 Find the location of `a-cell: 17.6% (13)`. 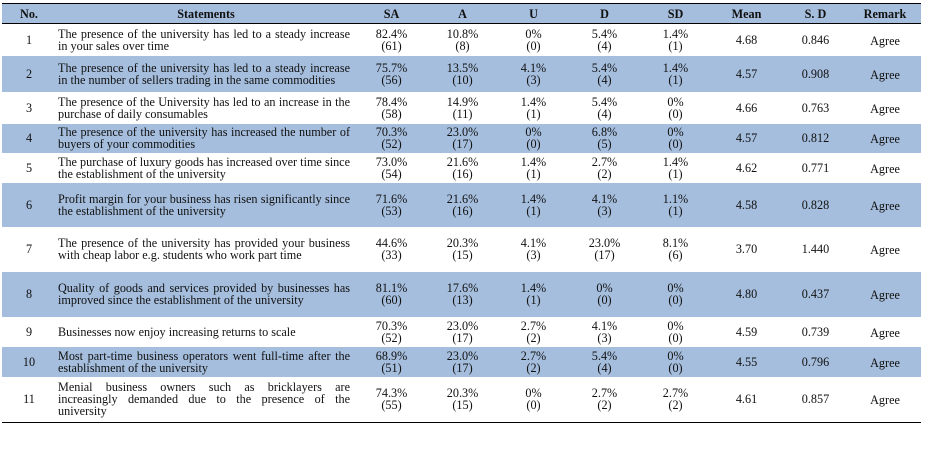

a-cell: 17.6% (13) is located at coordinates (462, 294).